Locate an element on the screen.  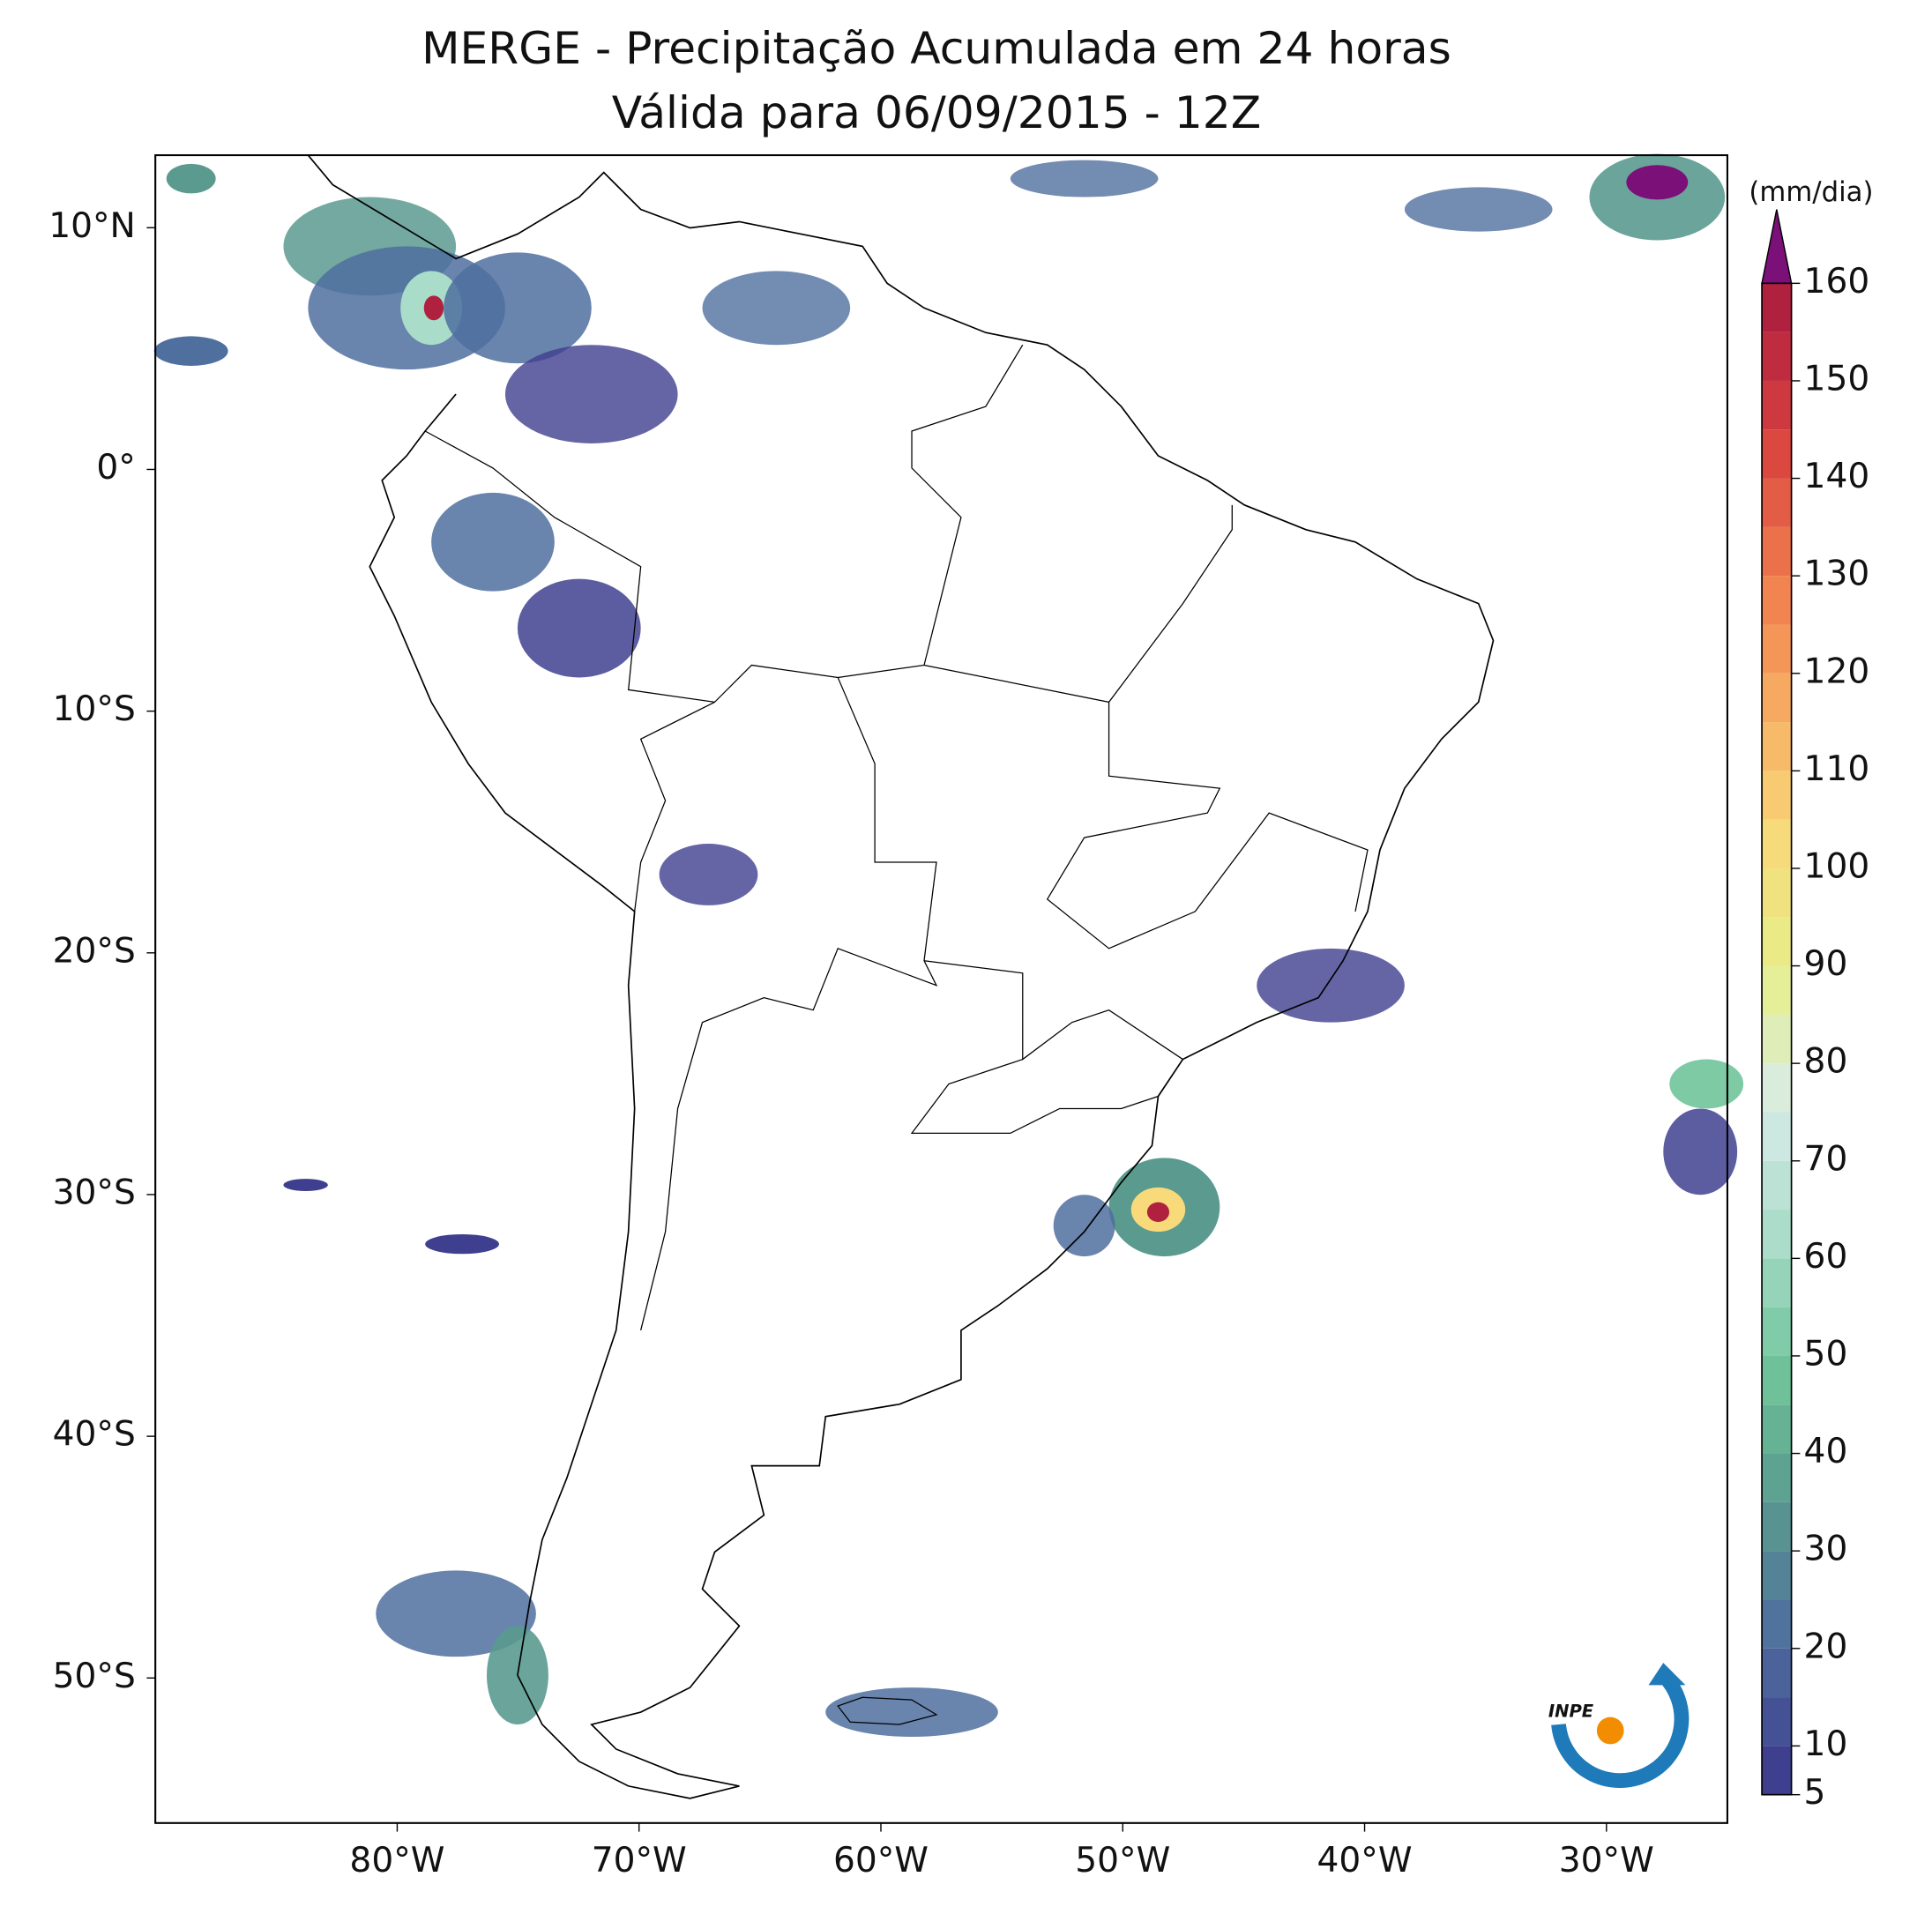
y-tick-label: 20°S is located at coordinates (94, 951).